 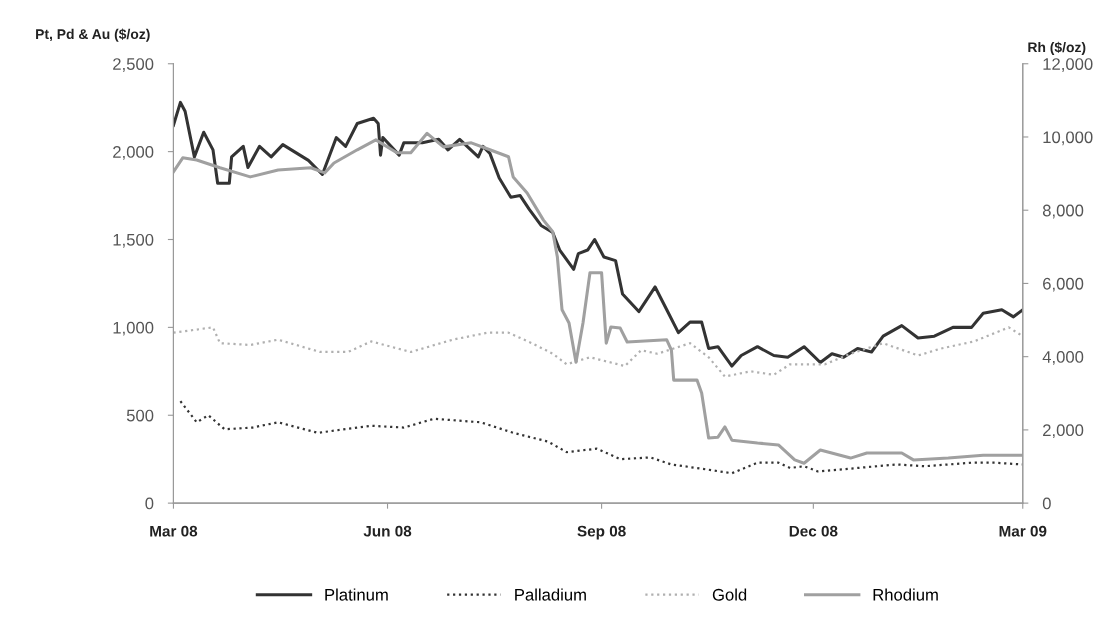 What do you see at coordinates (550, 594) in the screenshot?
I see `legend-label: Palladium` at bounding box center [550, 594].